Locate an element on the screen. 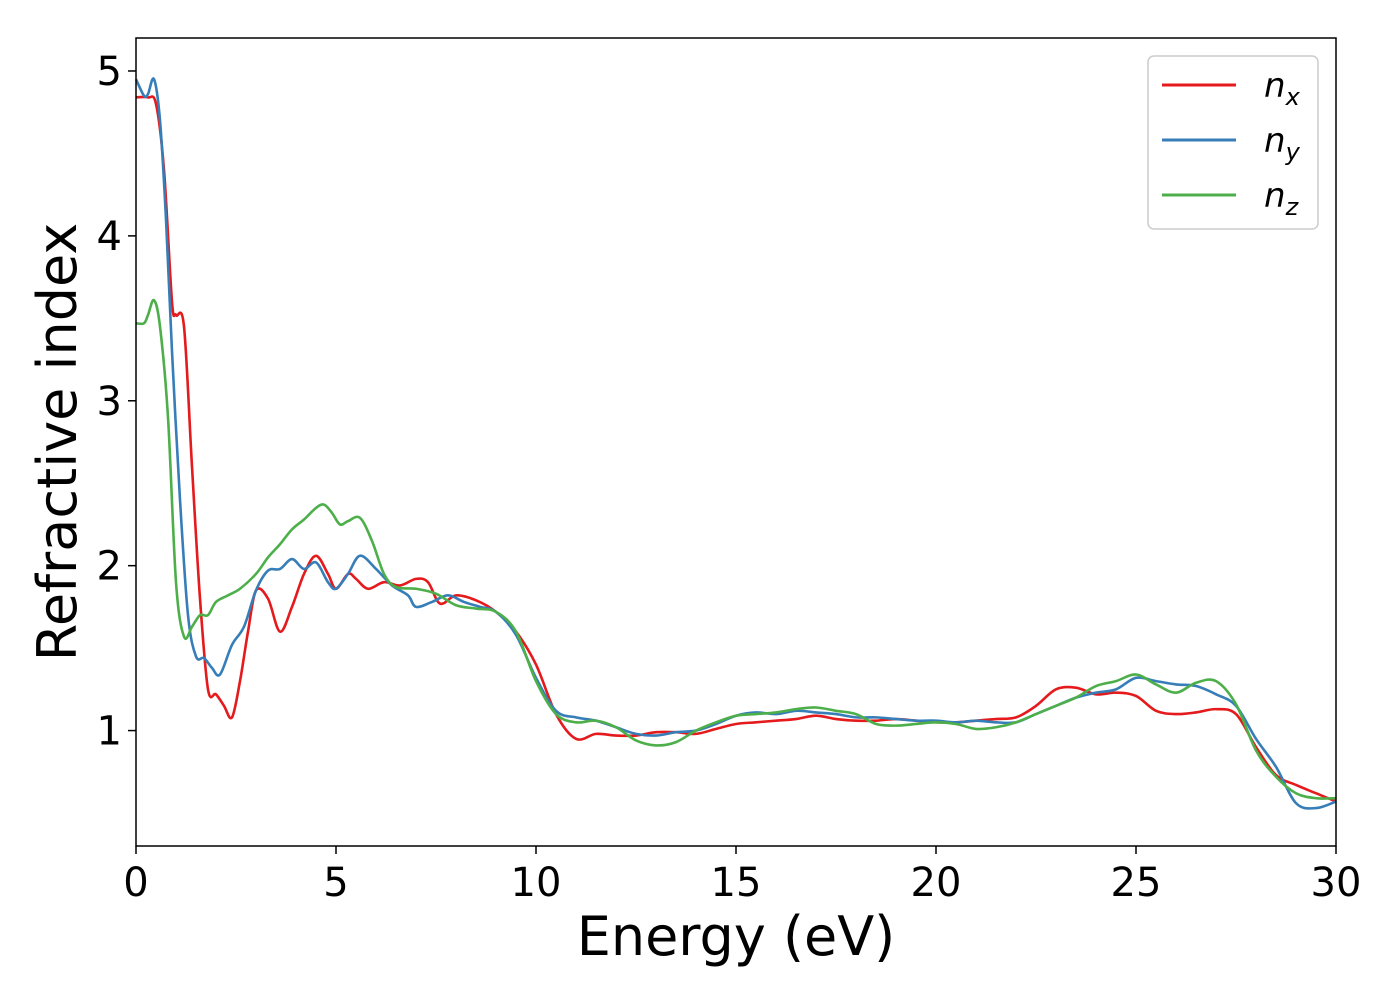 This screenshot has height=1000, width=1400. x-axis-ticks: 0 5 10 15 20 25 30 is located at coordinates (742, 876).